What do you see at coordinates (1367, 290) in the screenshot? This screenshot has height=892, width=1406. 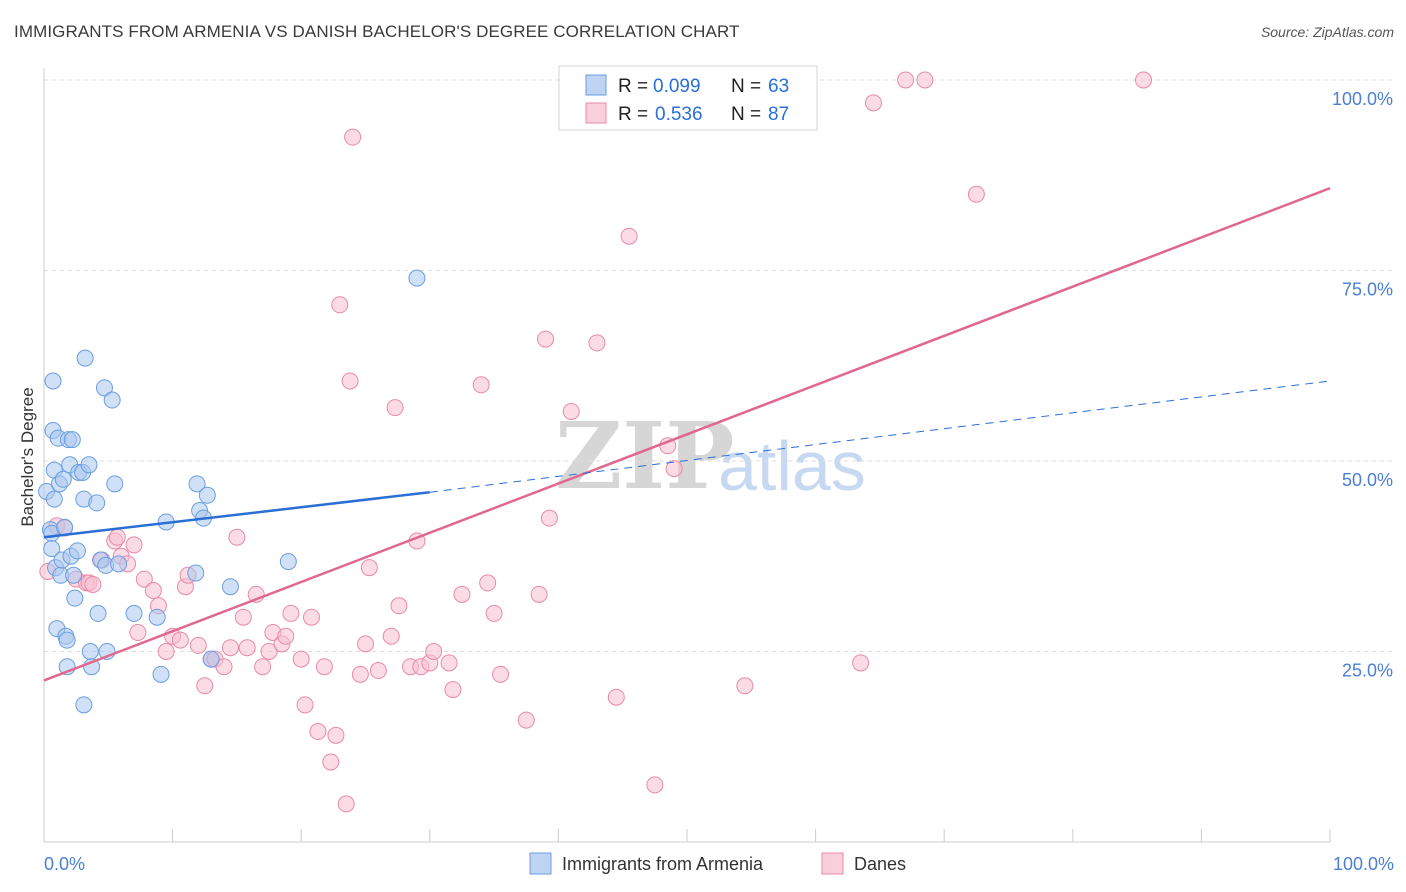 I see `y-tick-label-75: 75.0%` at bounding box center [1367, 290].